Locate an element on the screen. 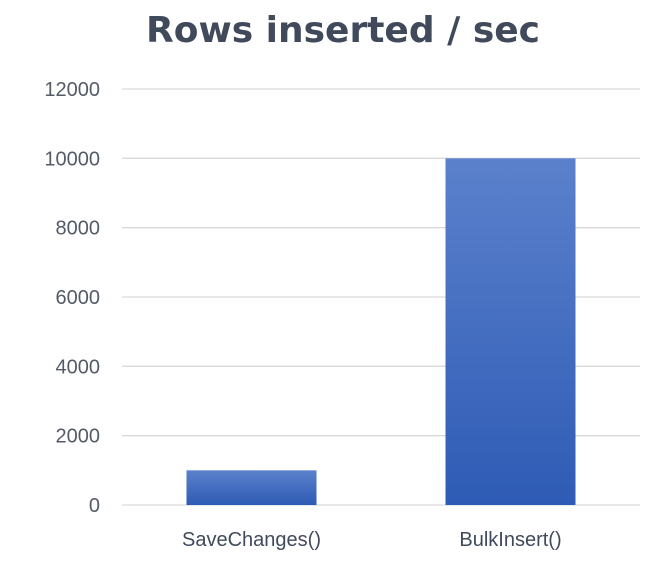 Image resolution: width=666 pixels, height=573 pixels. y-tick-label: 0 is located at coordinates (94, 506).